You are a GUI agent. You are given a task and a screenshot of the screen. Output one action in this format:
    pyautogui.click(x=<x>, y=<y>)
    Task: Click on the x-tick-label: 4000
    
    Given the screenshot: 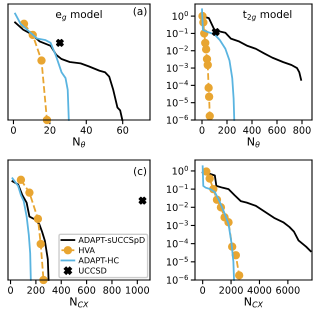 What is the action you would take?
    pyautogui.click(x=260, y=290)
    